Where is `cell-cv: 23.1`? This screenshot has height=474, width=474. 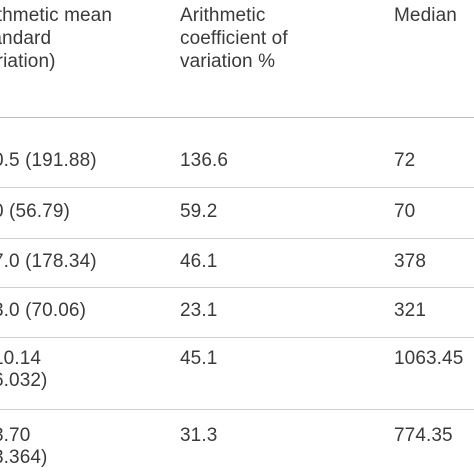 cell-cv: 23.1 is located at coordinates (199, 310).